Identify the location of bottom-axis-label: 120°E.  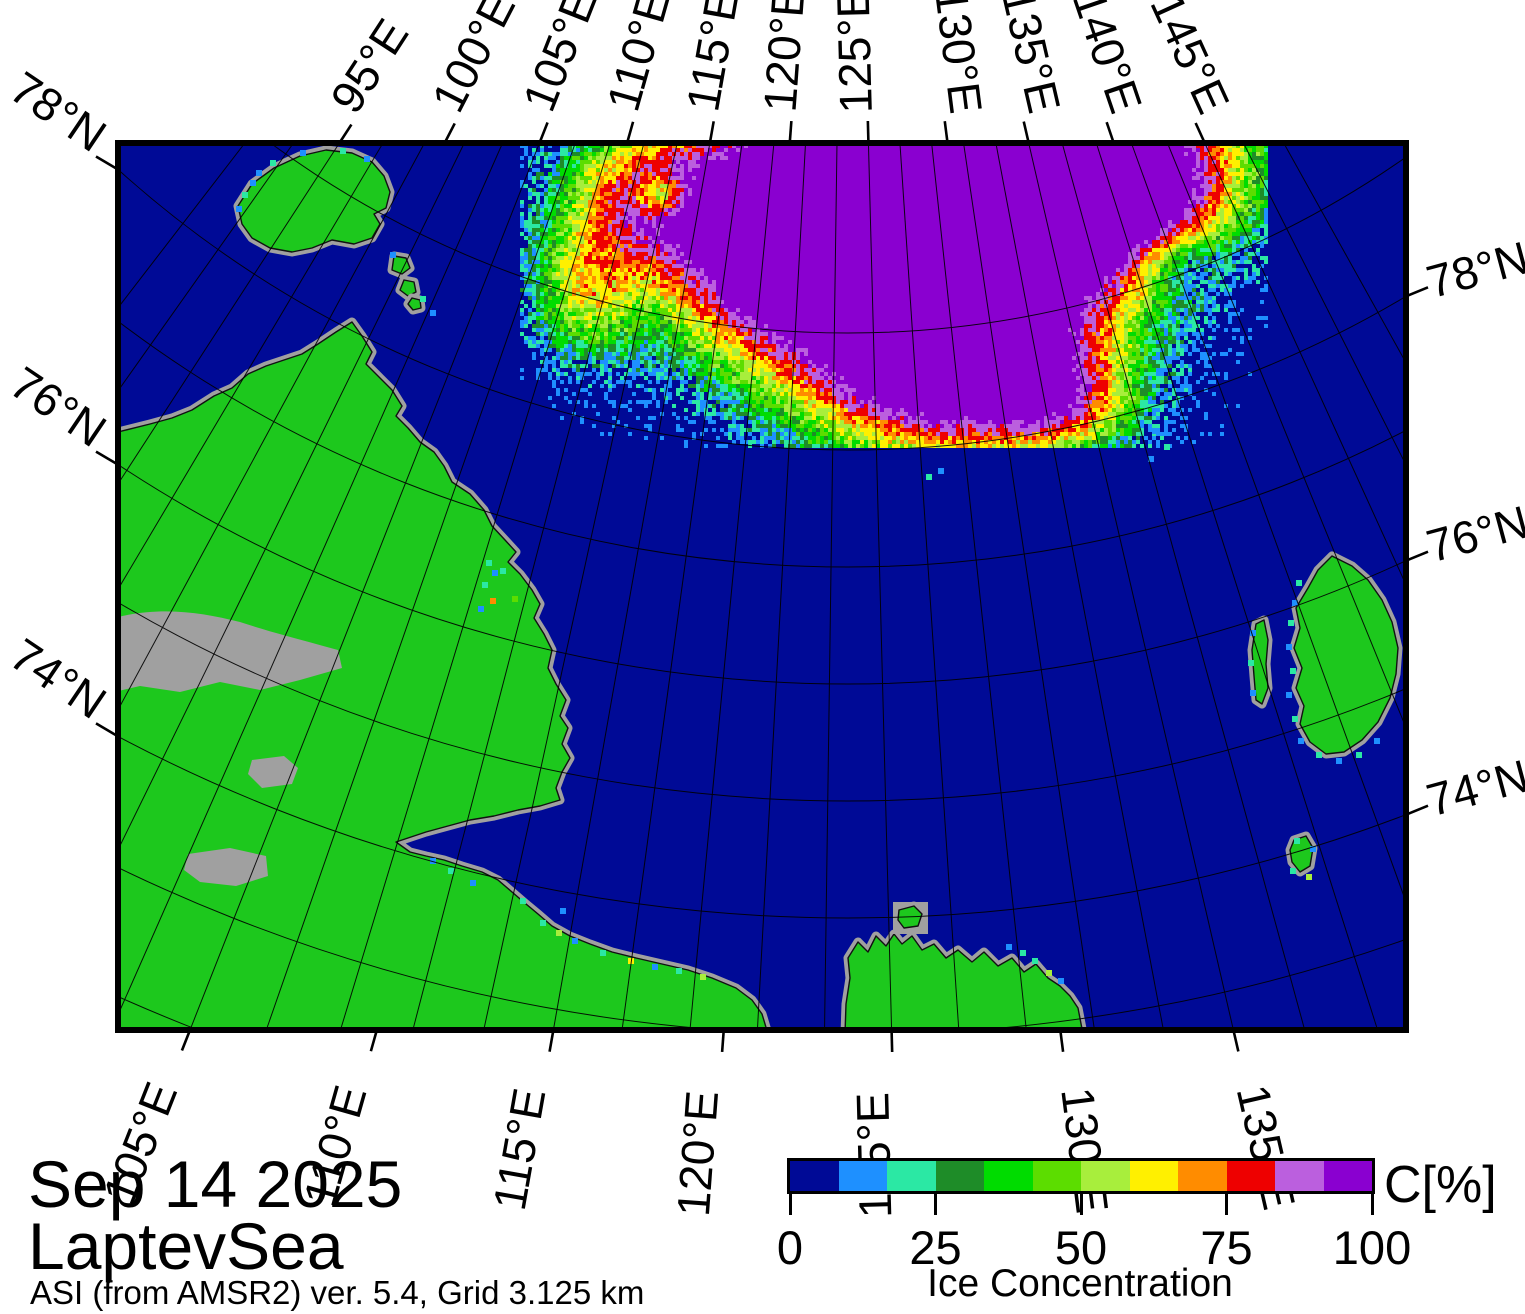
(697, 1153).